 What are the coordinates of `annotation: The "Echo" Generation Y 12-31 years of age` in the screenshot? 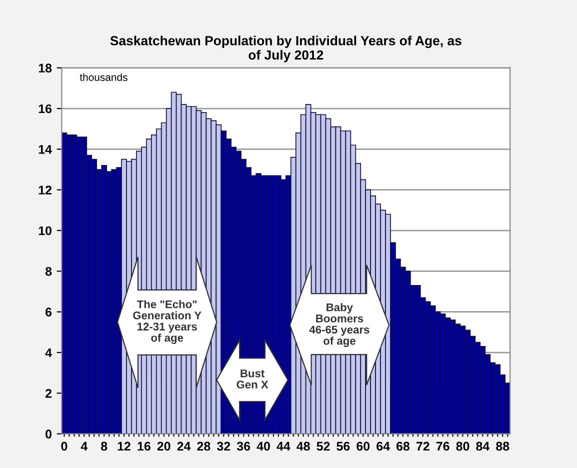 It's located at (167, 322).